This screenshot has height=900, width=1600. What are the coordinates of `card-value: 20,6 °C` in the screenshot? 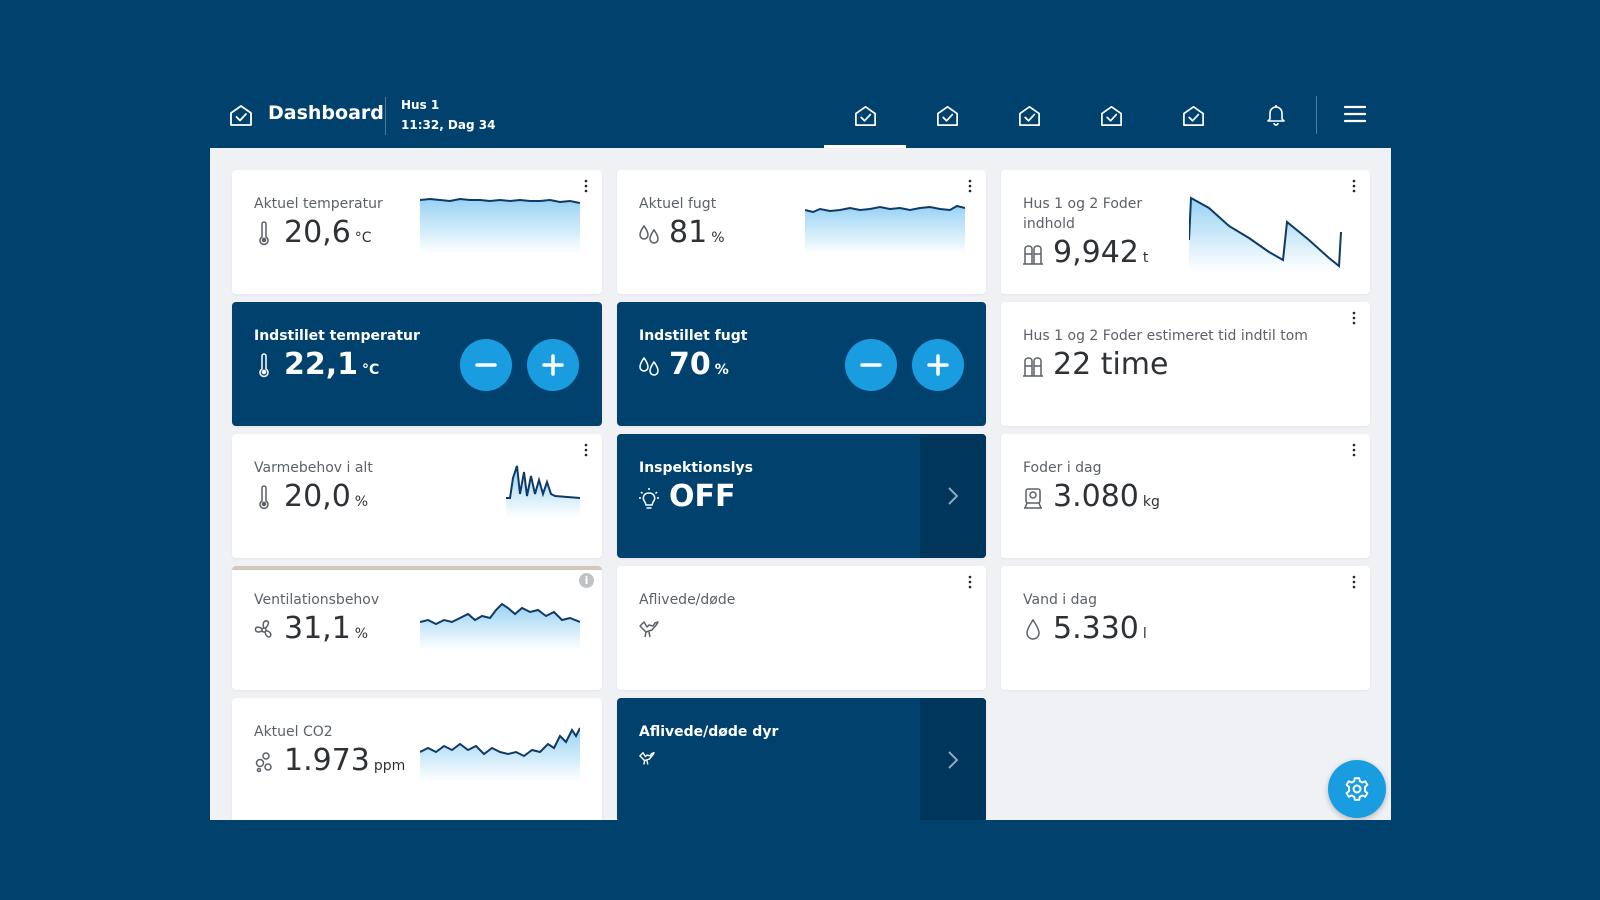 It's located at (328, 232).